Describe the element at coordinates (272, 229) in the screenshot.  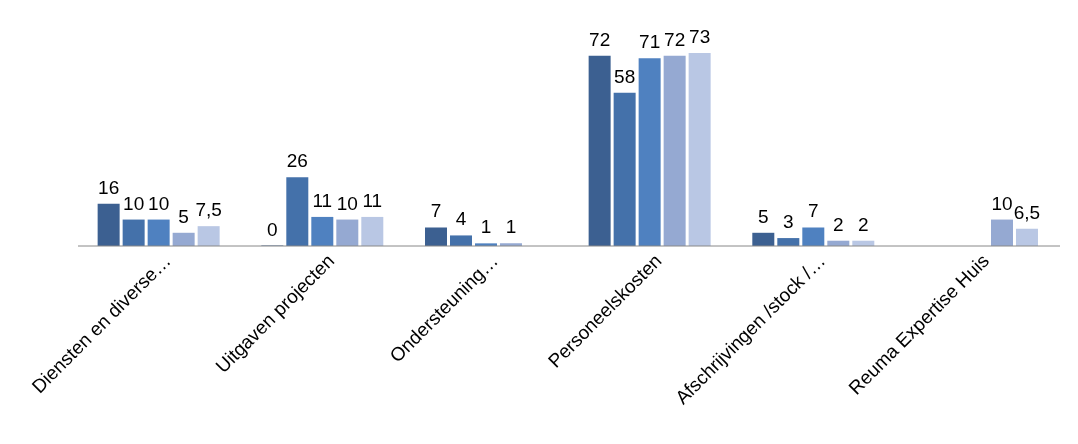
I see `data-label: 0` at that location.